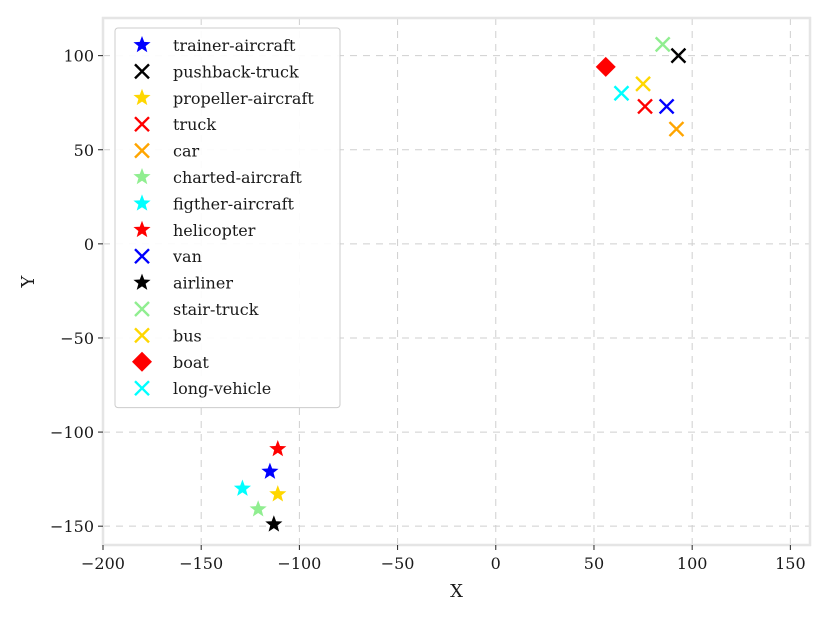 The image size is (830, 623). I want to click on legend-label-stair-truck: stair-truck, so click(216, 309).